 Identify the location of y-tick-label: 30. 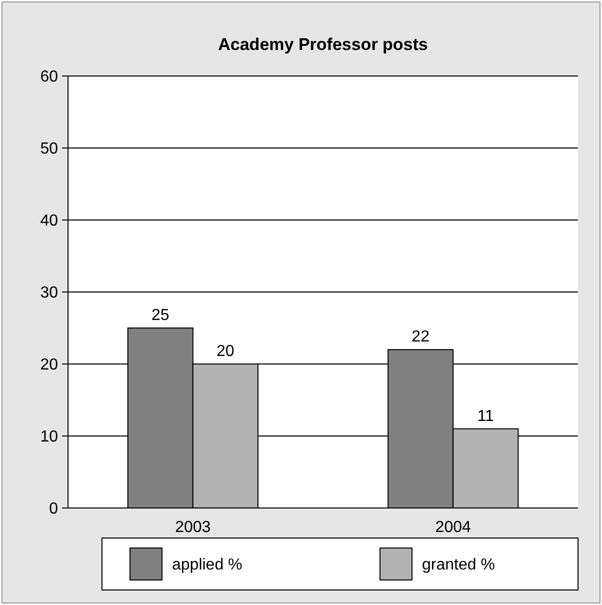
(49, 293).